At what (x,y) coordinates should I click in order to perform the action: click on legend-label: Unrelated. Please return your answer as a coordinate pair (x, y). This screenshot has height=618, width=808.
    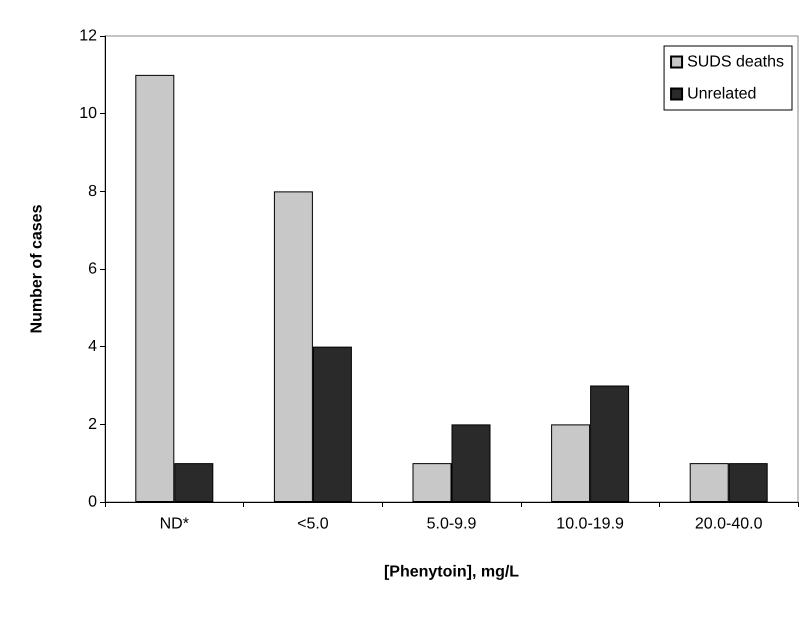
    Looking at the image, I should click on (721, 94).